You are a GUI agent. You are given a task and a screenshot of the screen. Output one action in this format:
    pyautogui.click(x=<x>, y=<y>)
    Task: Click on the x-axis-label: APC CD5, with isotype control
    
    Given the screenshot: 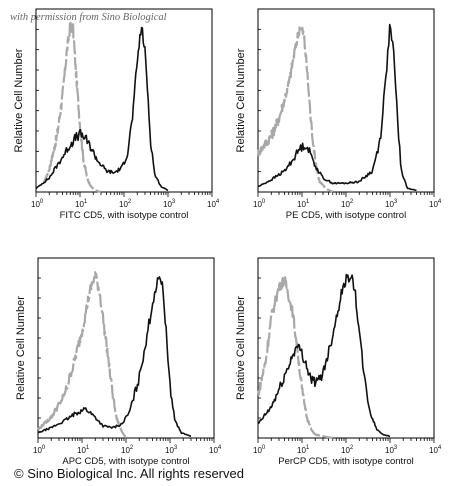 What is the action you would take?
    pyautogui.click(x=125, y=461)
    